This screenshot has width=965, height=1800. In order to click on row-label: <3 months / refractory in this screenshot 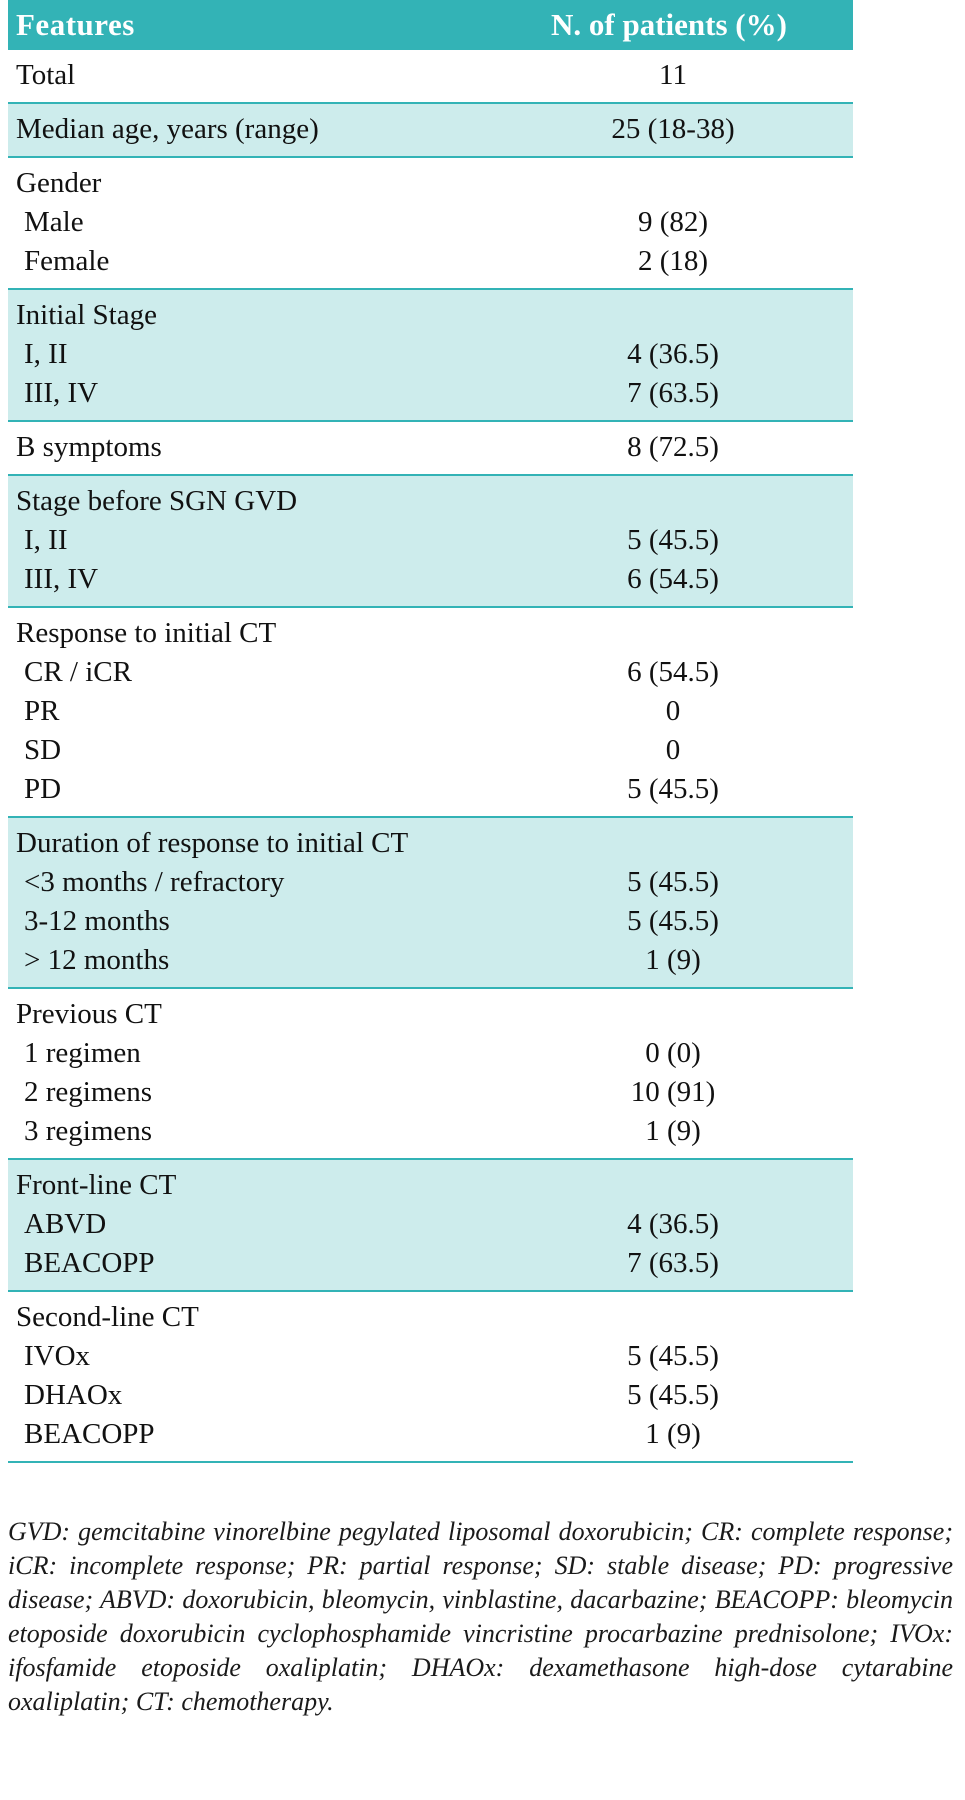, I will do `click(154, 882)`.